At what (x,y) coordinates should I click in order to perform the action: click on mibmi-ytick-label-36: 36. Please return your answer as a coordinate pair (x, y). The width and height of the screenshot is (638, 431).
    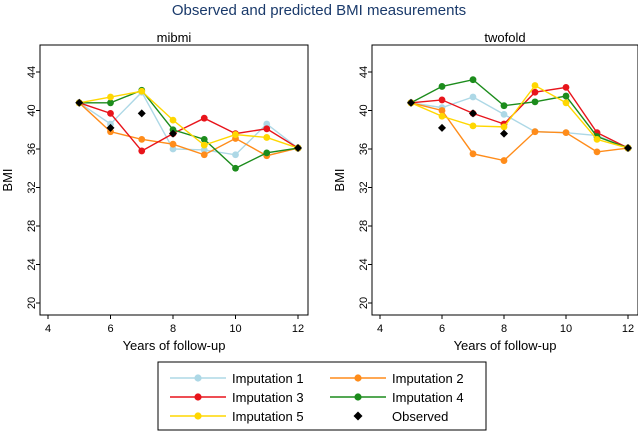
    Looking at the image, I should click on (32, 149).